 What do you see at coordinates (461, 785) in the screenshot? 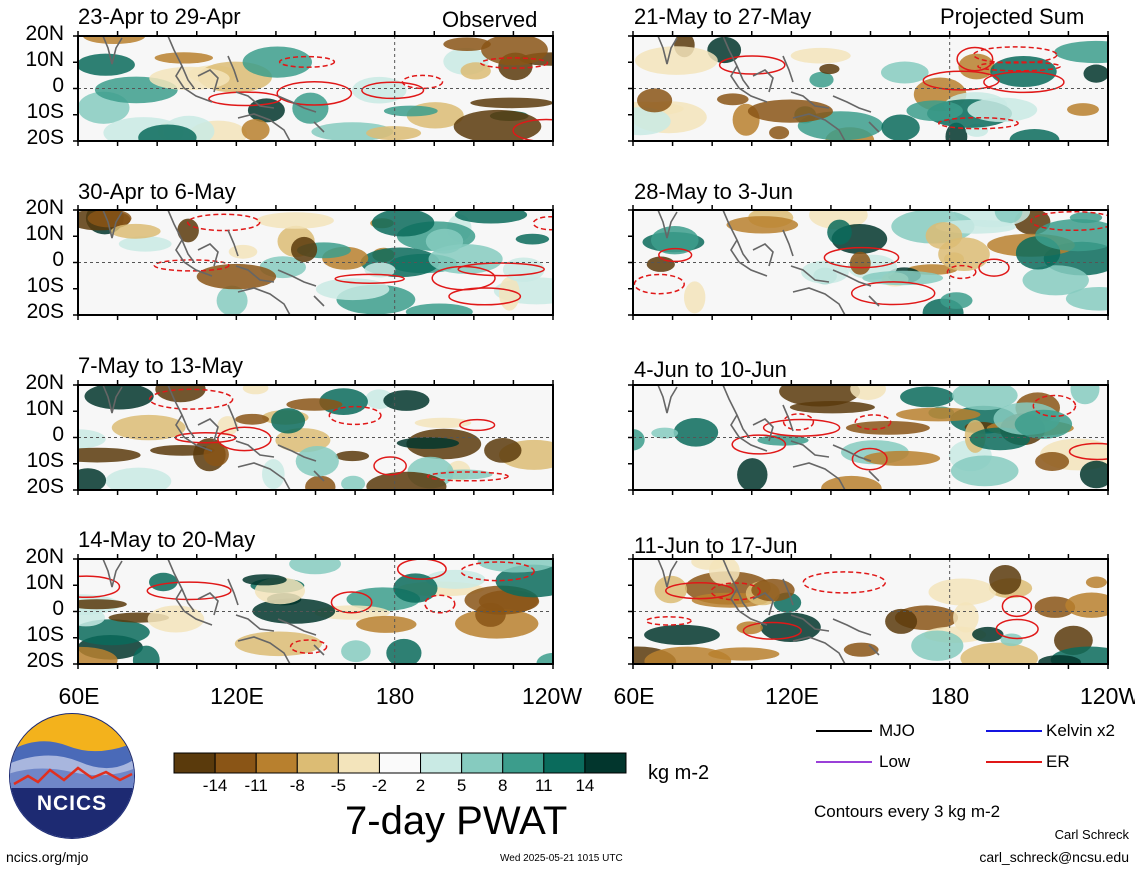
I see `colorbar-tick-label: 5` at bounding box center [461, 785].